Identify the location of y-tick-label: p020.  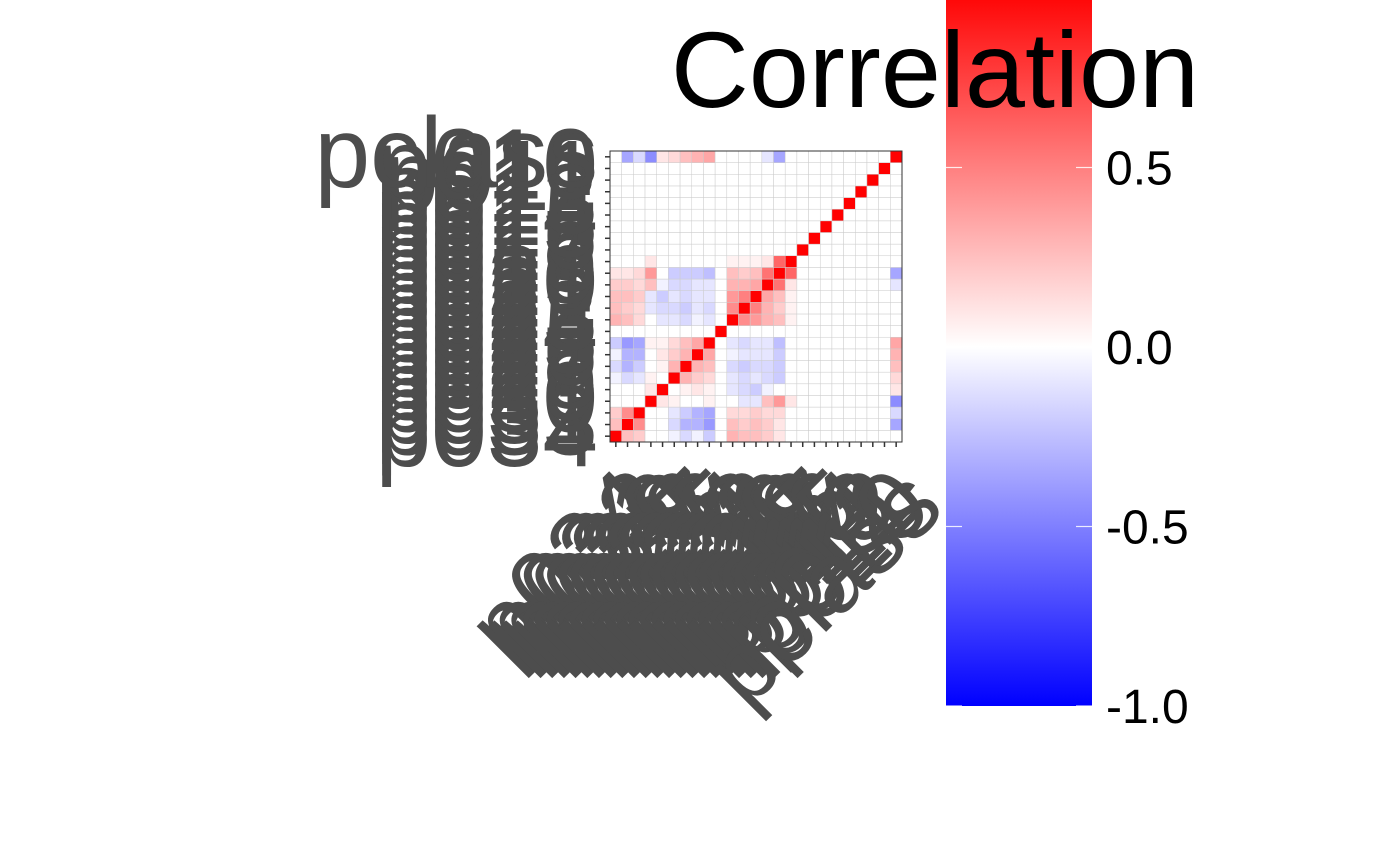
(487, 281).